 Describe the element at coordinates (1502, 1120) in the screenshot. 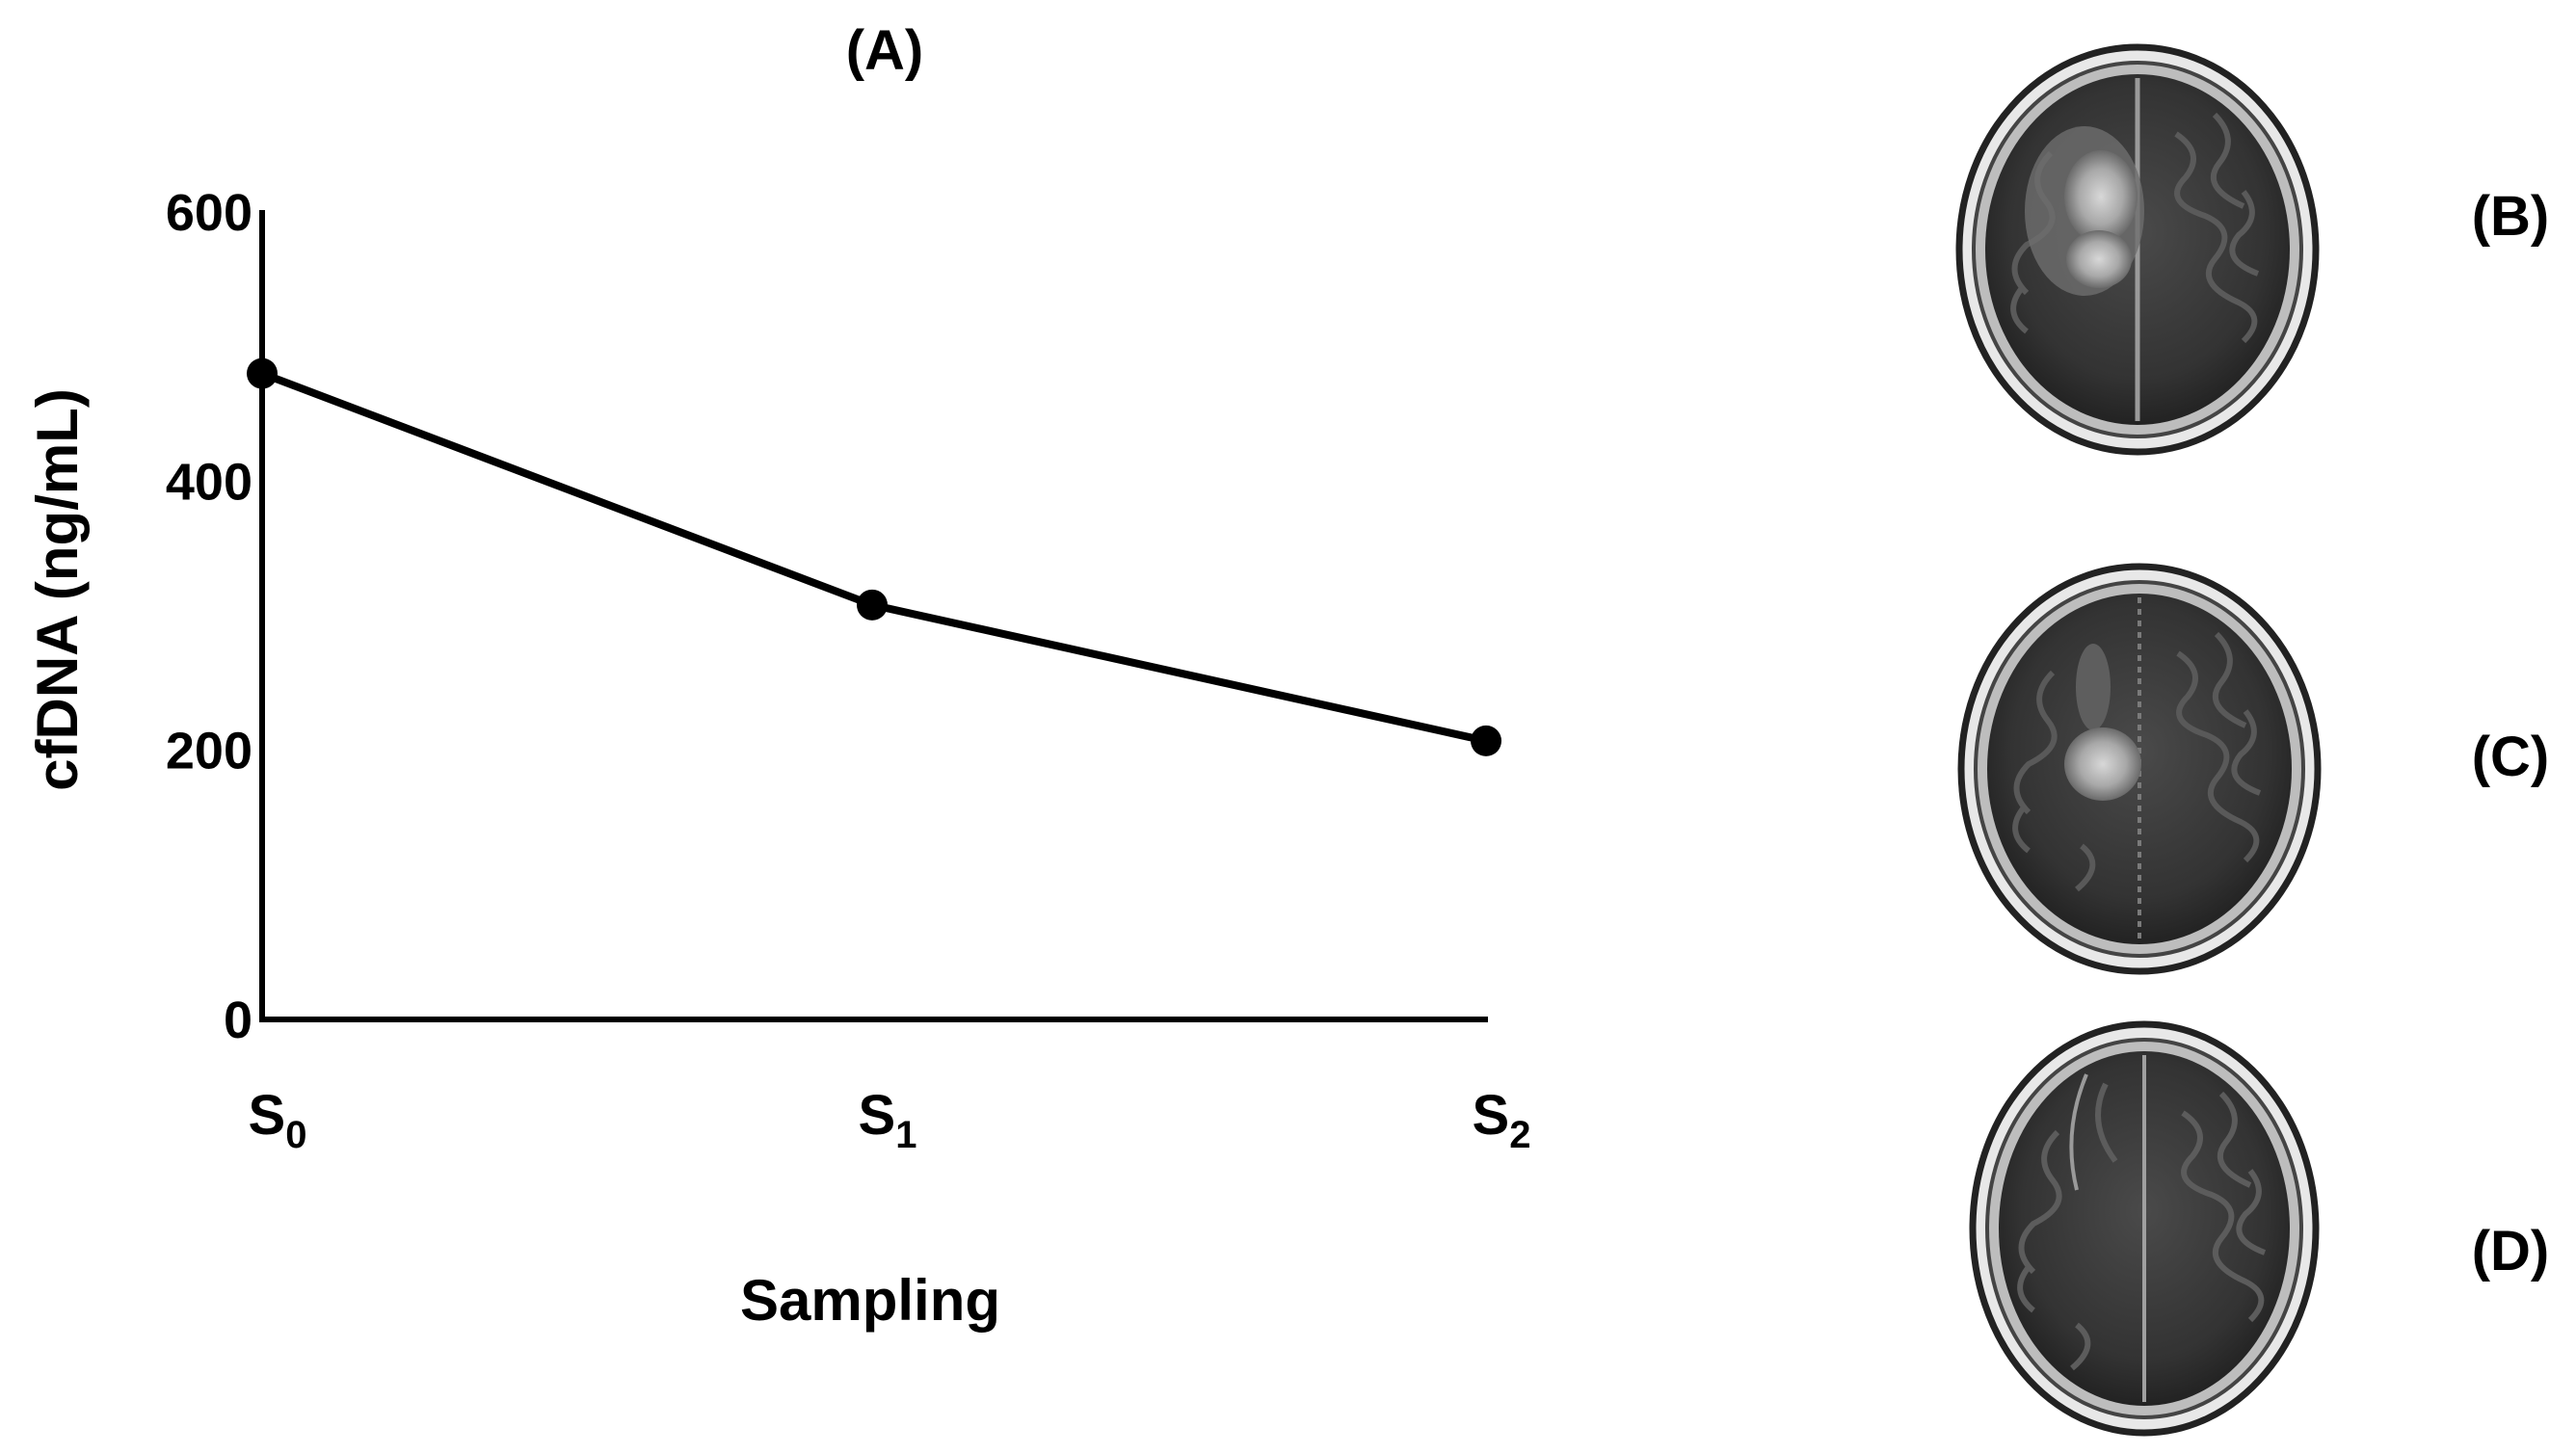

I see `x-tick-label: S2` at that location.